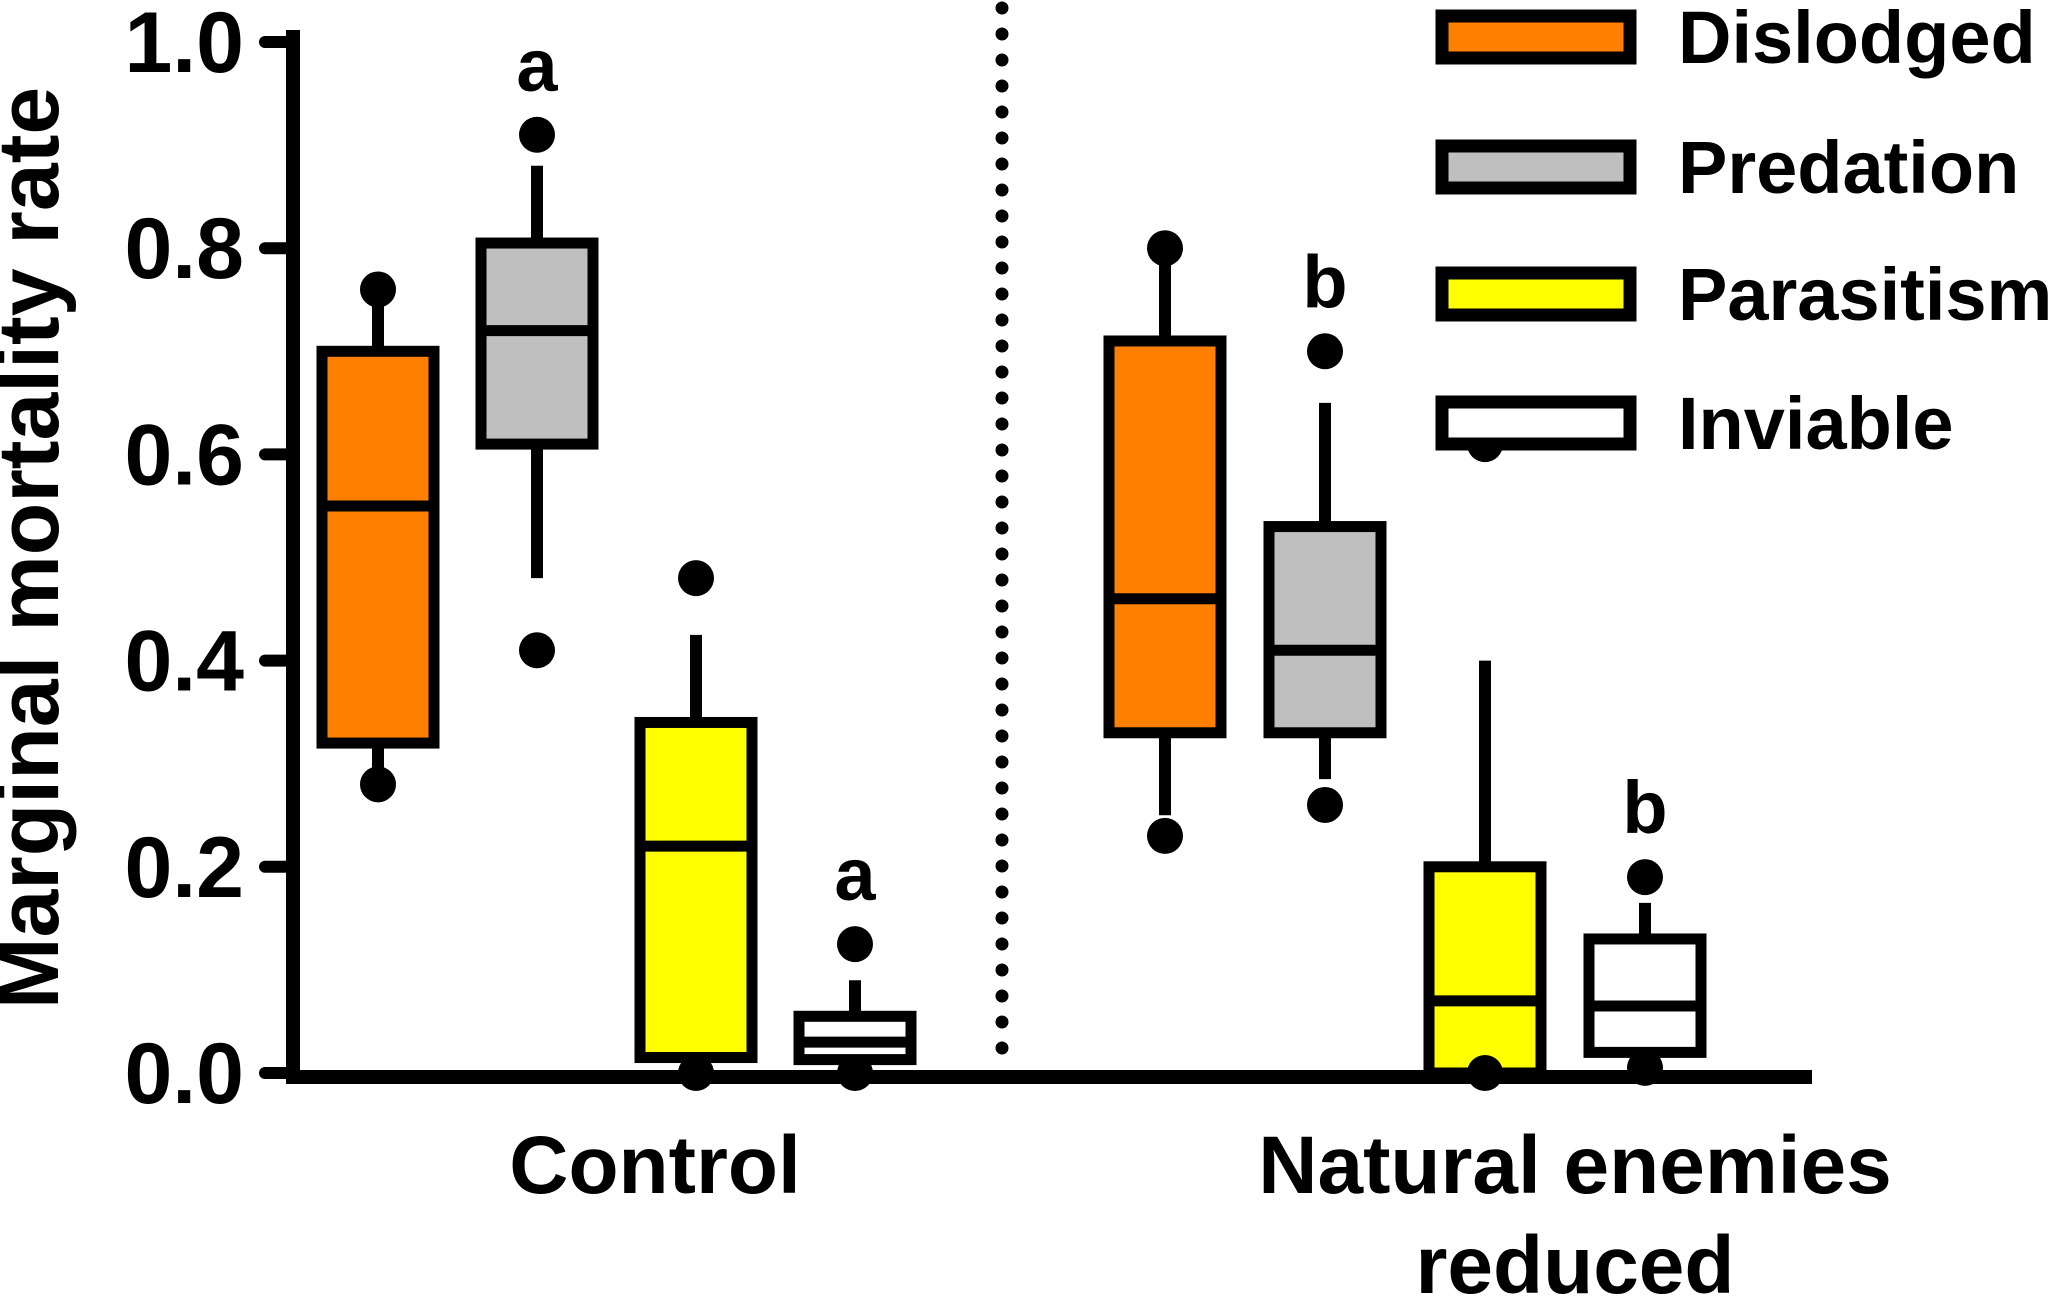 The height and width of the screenshot is (1305, 2060). I want to click on legend-swatch-parasitism, so click(1536, 294).